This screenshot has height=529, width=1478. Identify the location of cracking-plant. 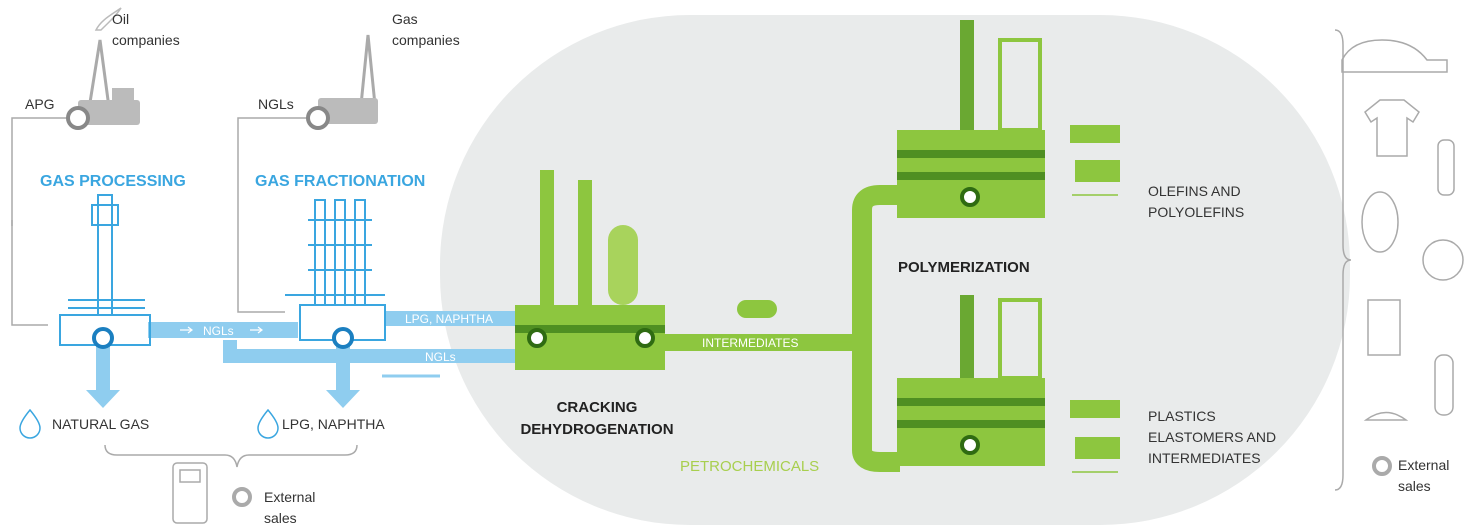
(590, 270).